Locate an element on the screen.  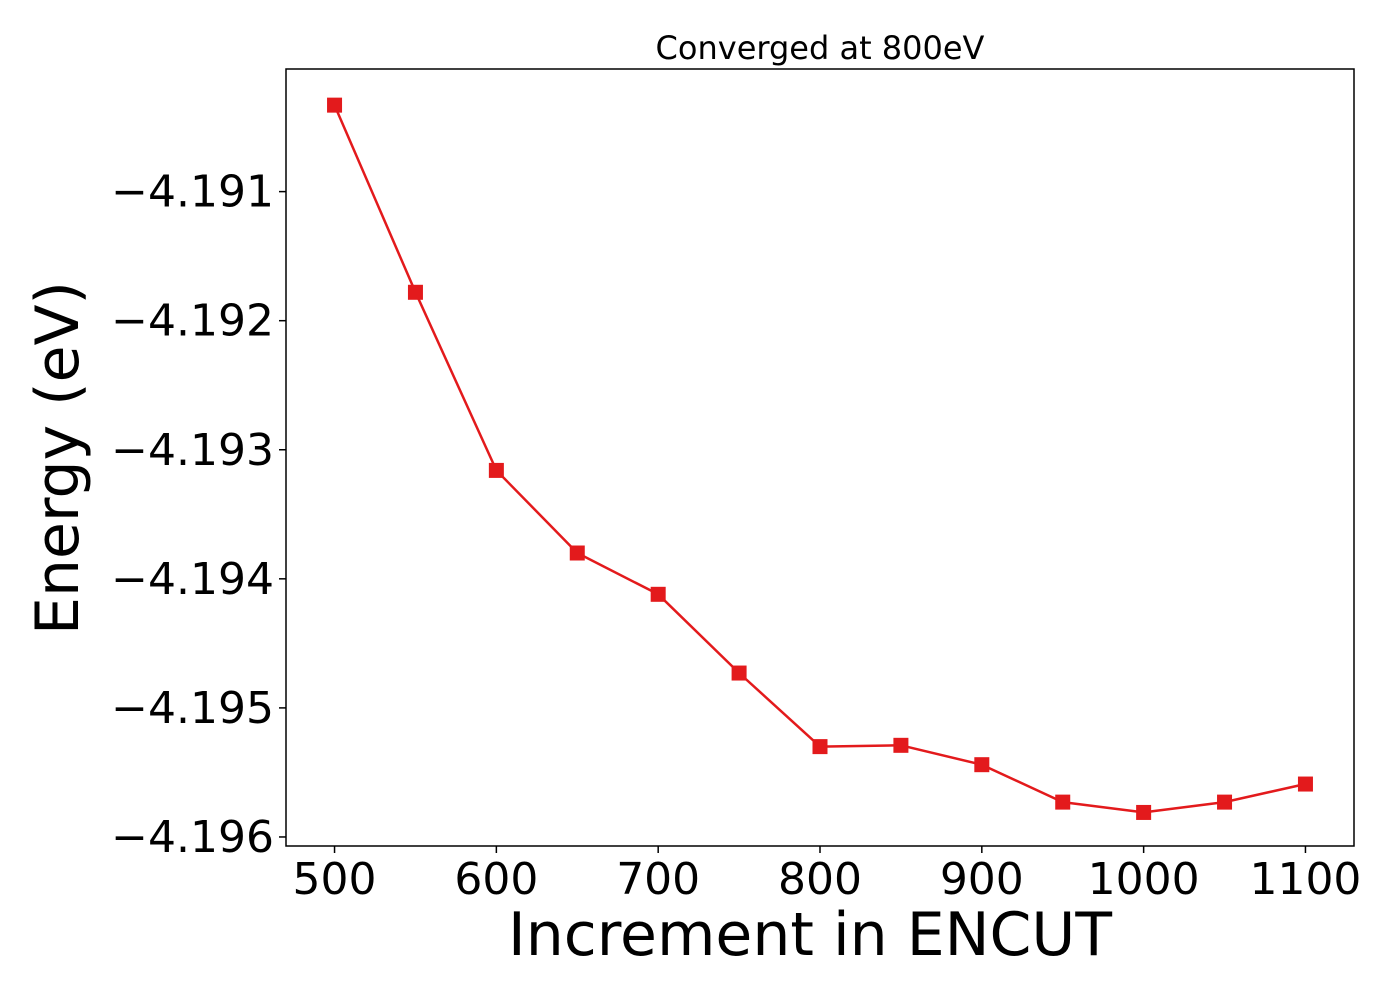
x-tick-label: 700 is located at coordinates (658, 879).